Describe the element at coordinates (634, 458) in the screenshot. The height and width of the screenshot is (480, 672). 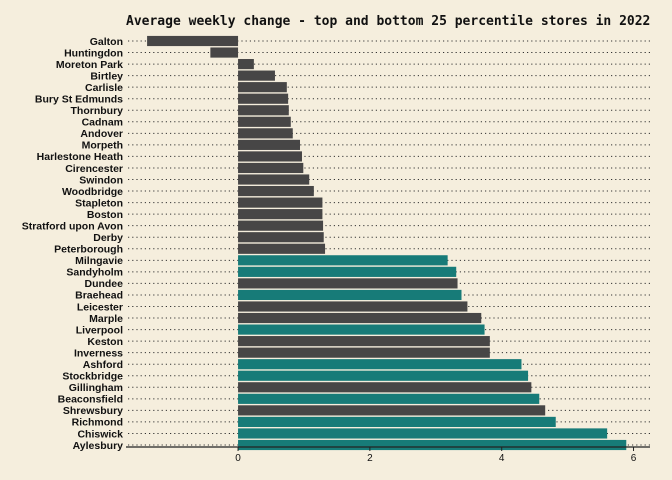
I see `x-tick-label: 6` at that location.